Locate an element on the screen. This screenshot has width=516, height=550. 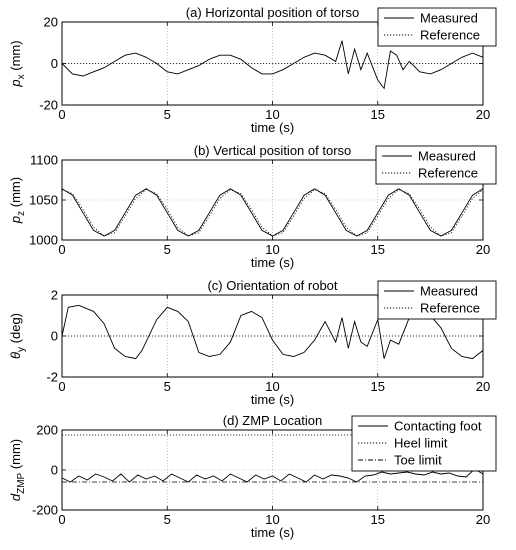
y-tick-label: 200 is located at coordinates (47, 430).